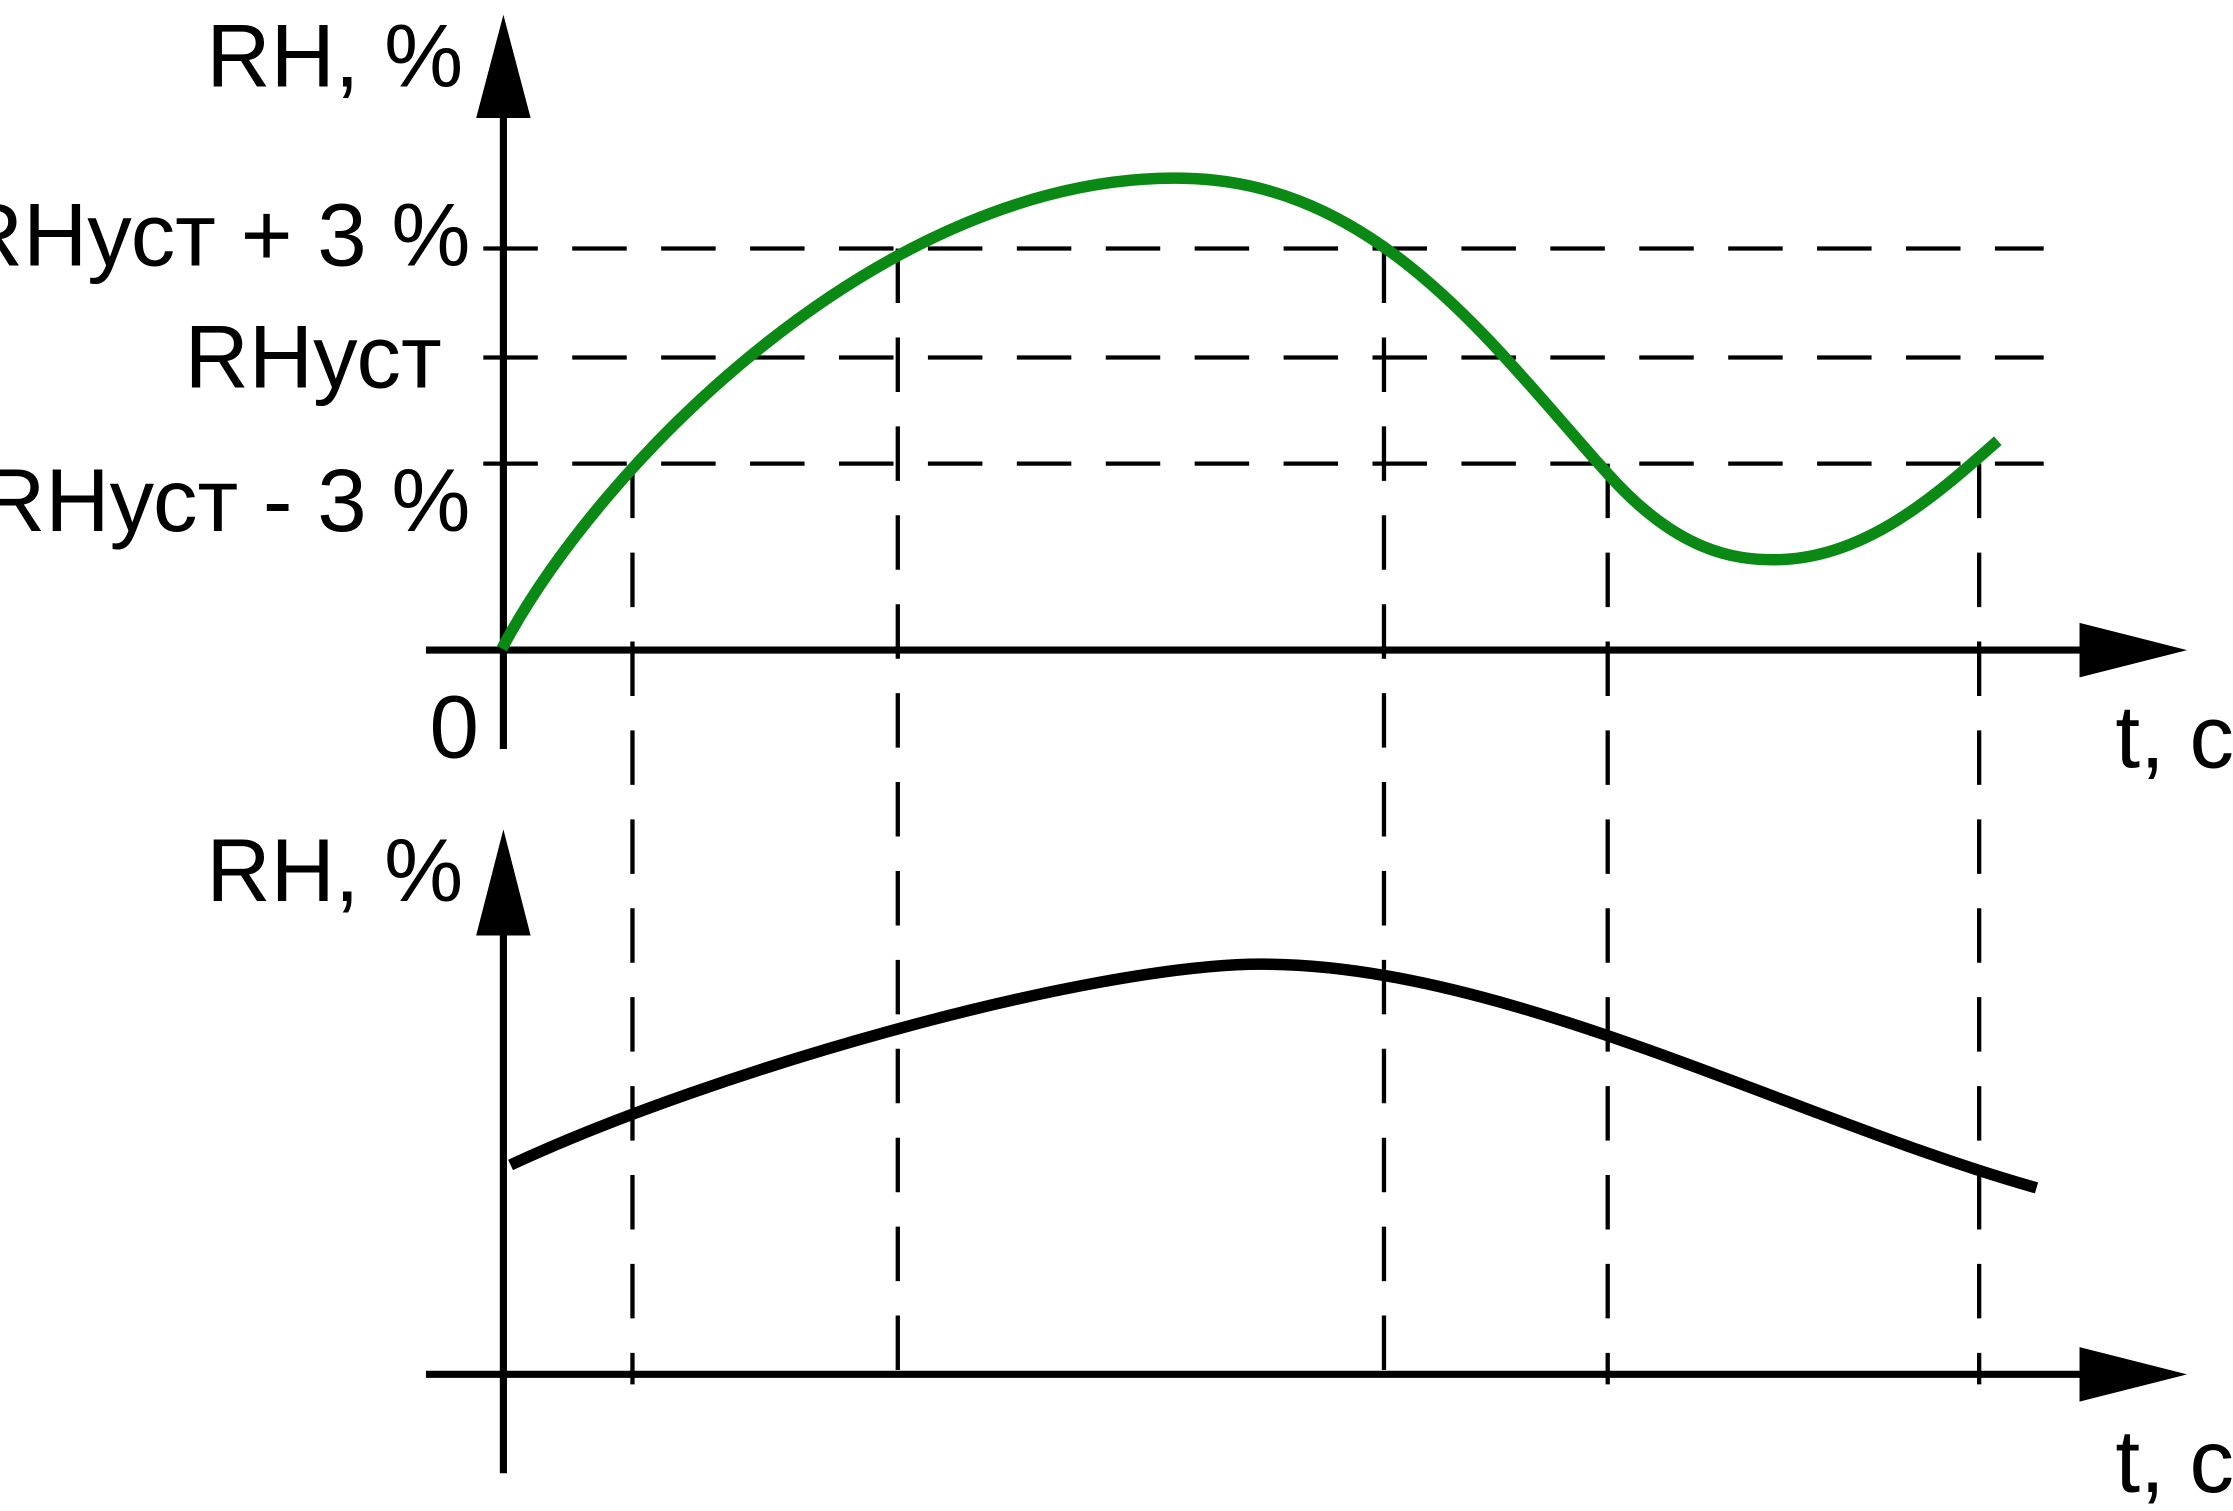 The height and width of the screenshot is (1511, 2233). I want to click on level-label: RHуст - 3 %, so click(235, 500).